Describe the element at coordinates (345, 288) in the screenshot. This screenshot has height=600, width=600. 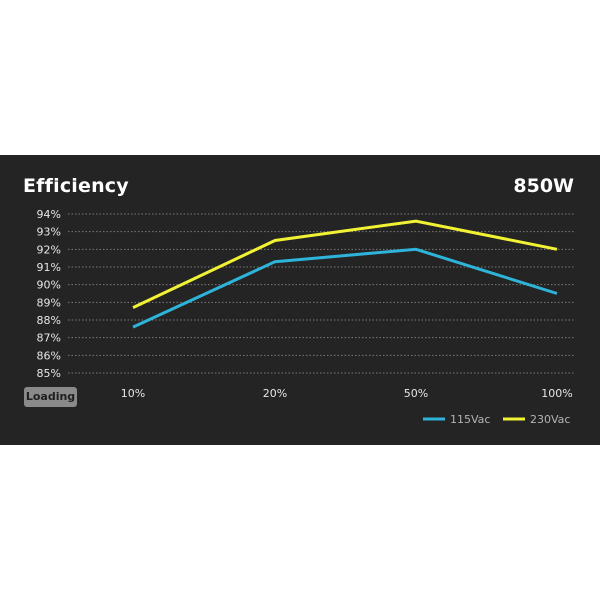
I see `series-line-115vac` at that location.